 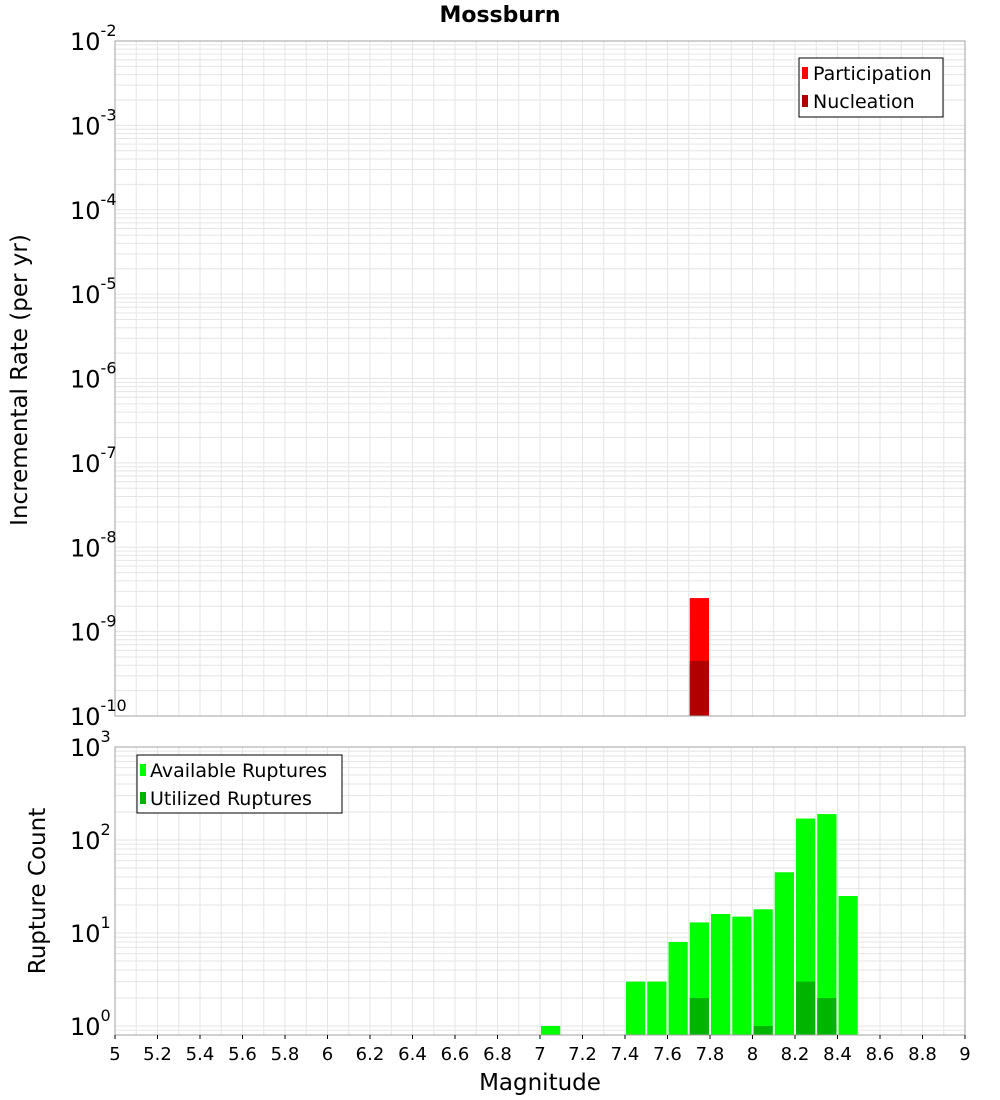 I want to click on x-tick-label: 8.2, so click(x=795, y=1054).